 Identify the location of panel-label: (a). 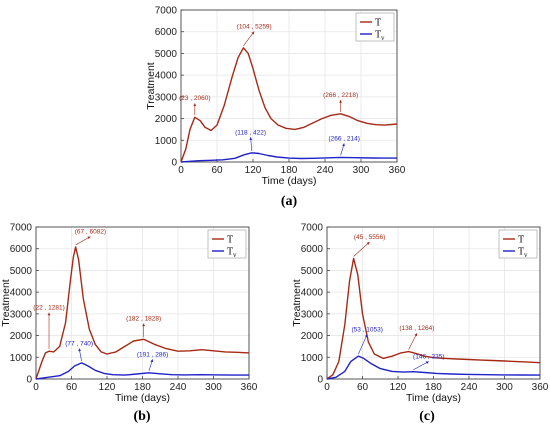
(289, 201).